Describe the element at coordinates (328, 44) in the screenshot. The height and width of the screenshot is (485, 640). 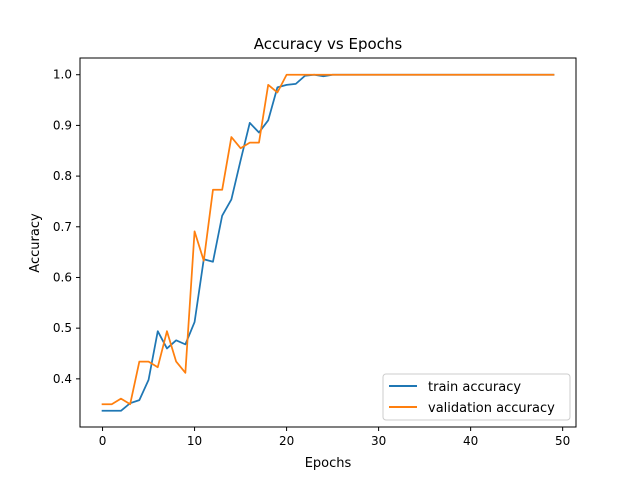
I see `chart-title: Accuracy vs Epochs` at that location.